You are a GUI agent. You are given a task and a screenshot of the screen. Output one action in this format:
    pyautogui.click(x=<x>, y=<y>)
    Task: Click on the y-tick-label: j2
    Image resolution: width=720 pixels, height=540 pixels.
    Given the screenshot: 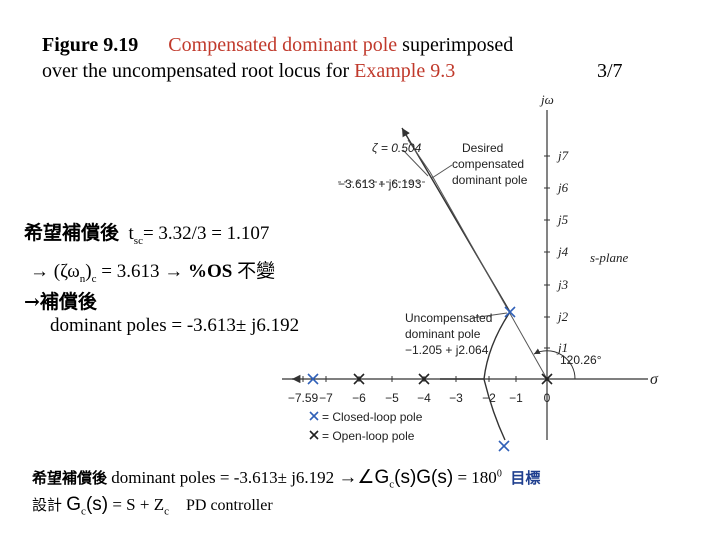 What is the action you would take?
    pyautogui.click(x=562, y=316)
    